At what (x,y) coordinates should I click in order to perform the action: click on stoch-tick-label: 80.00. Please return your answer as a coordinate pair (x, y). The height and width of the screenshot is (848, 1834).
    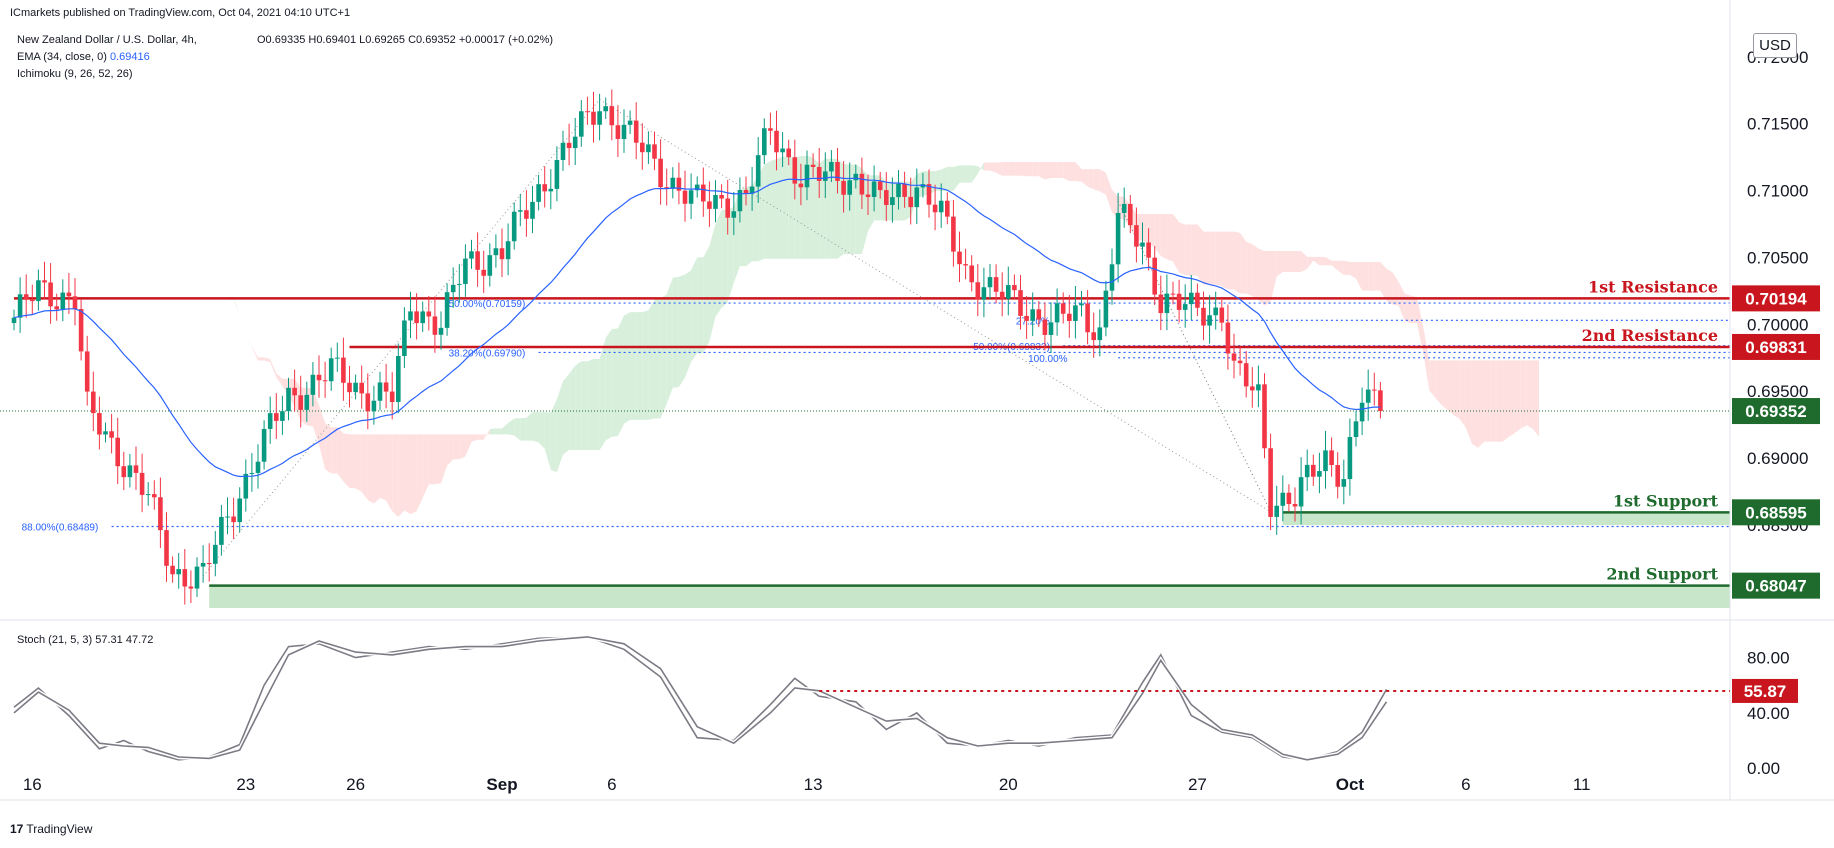
    Looking at the image, I should click on (1768, 658).